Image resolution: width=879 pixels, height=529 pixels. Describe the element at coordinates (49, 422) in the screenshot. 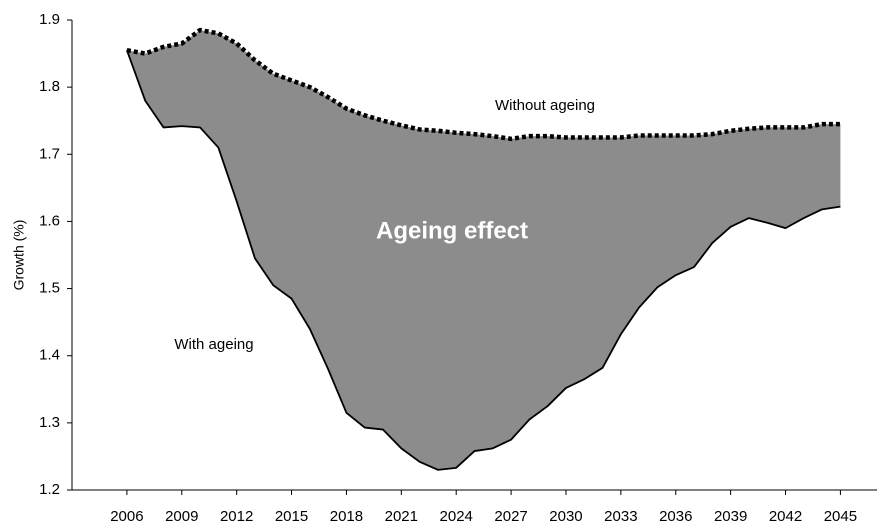

I see `y-tick-label: 1.3` at that location.